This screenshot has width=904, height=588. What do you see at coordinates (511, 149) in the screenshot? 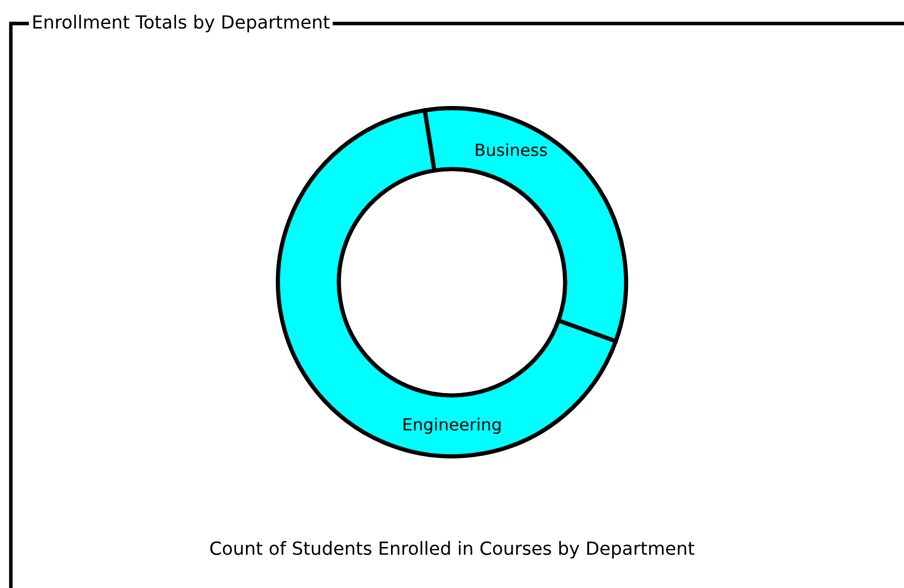
I see `slice-label: Business` at bounding box center [511, 149].